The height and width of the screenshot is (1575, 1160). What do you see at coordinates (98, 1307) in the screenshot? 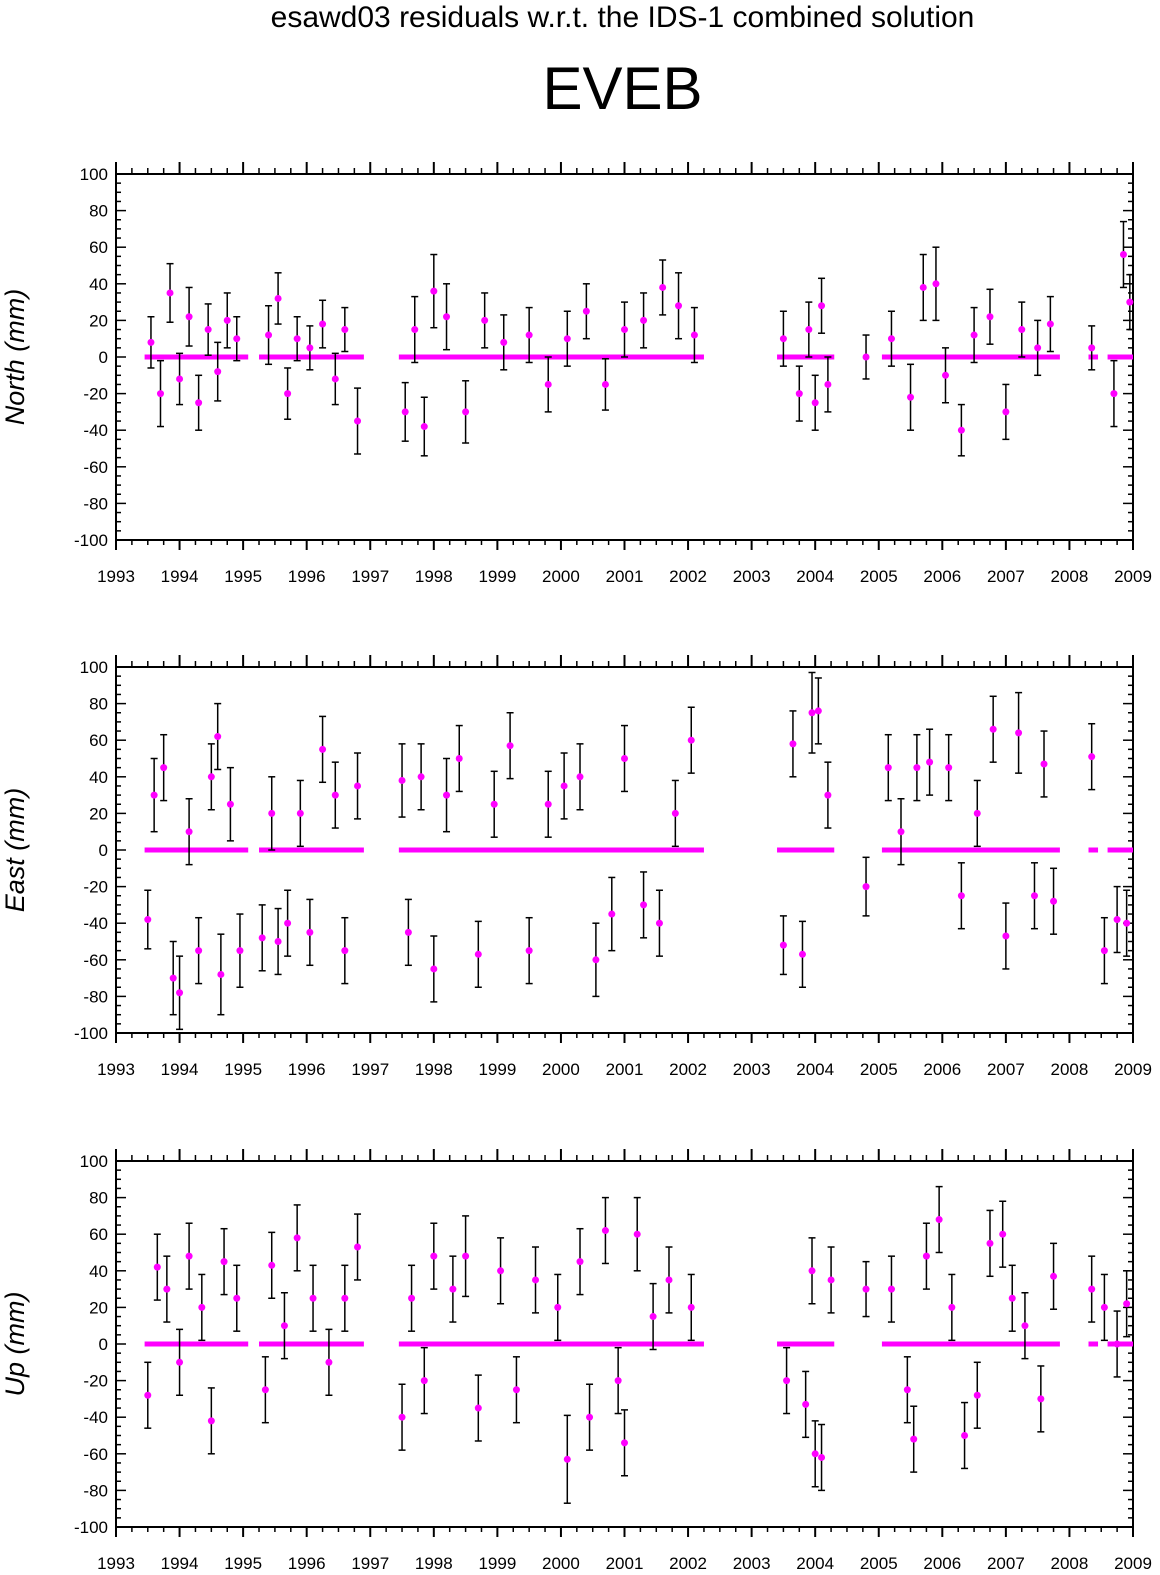
I see `up-y-tick-label: 20` at bounding box center [98, 1307].